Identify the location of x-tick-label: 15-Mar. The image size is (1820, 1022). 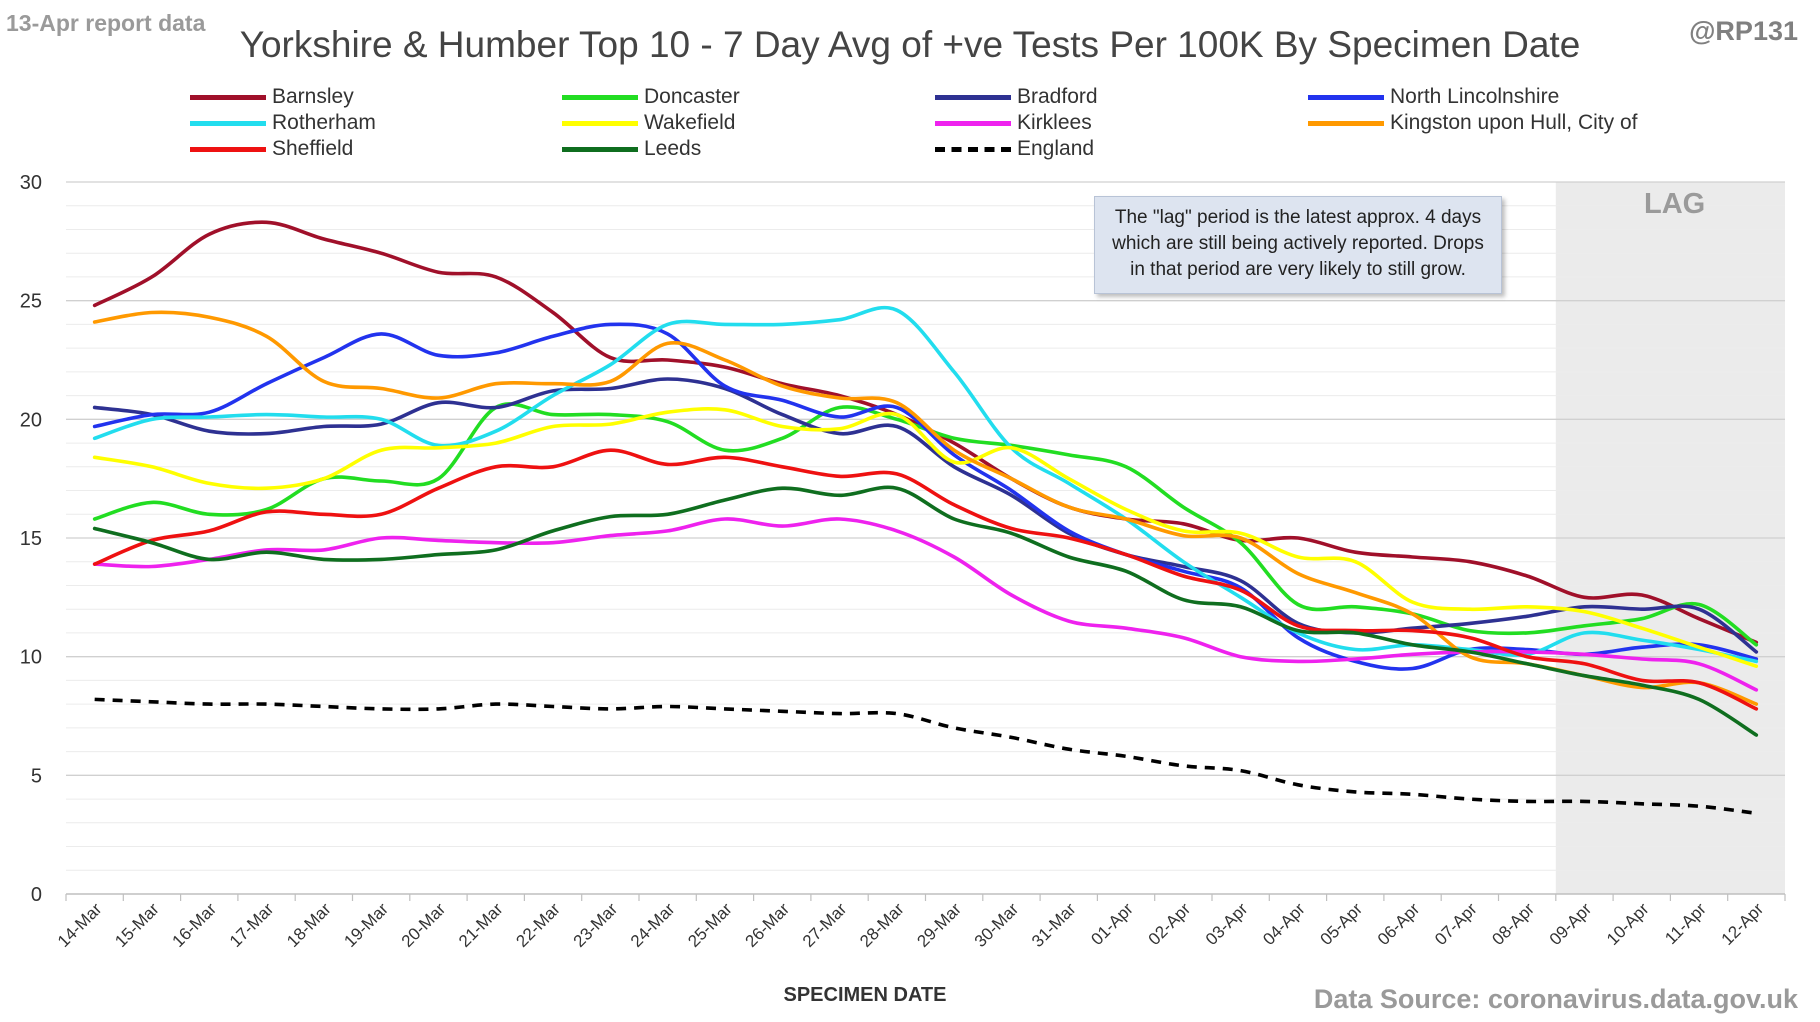
(137, 925).